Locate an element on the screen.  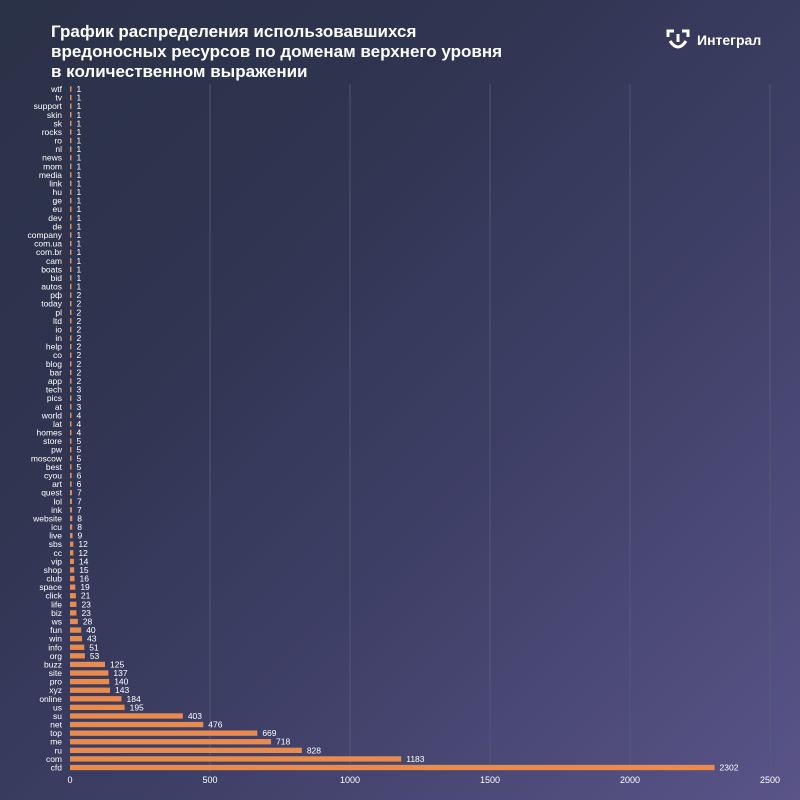
category-label: shop is located at coordinates (53, 570).